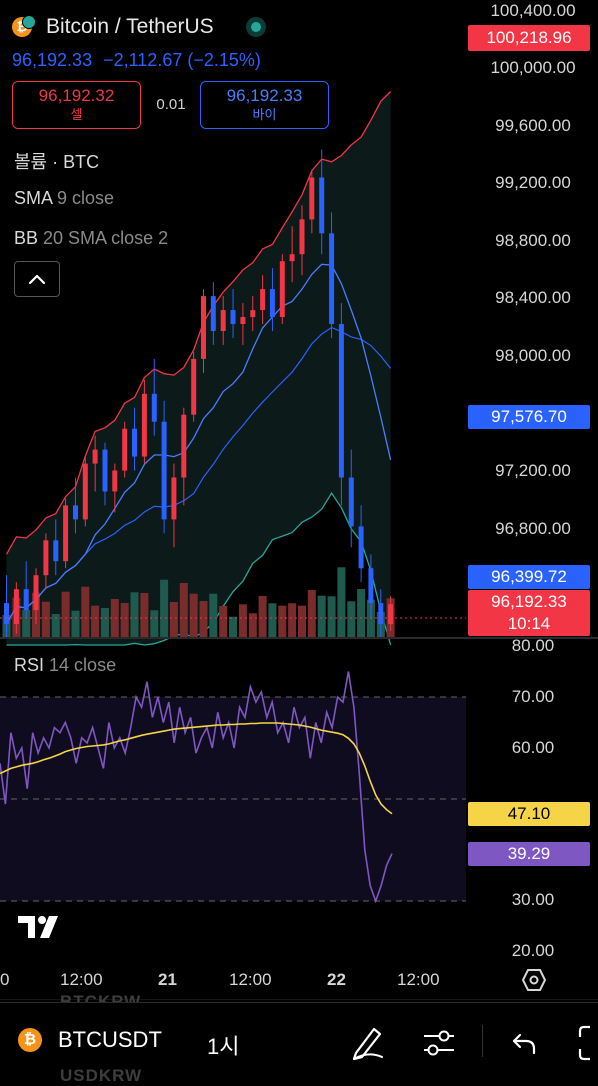 The height and width of the screenshot is (1086, 598). I want to click on time-axis-label: 22, so click(336, 979).